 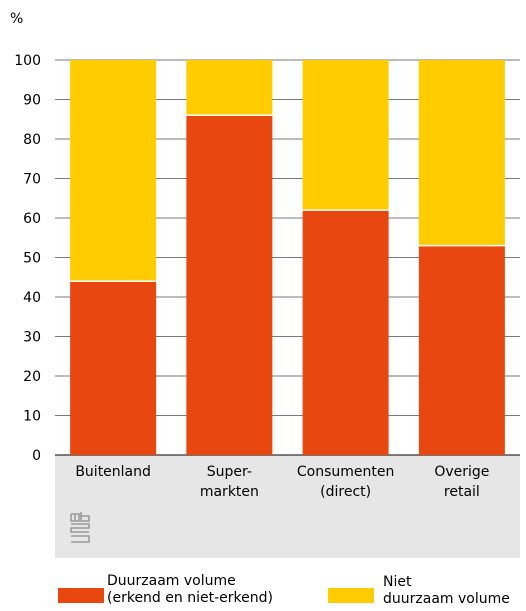 I want to click on y-tick-label: 40, so click(x=32, y=298).